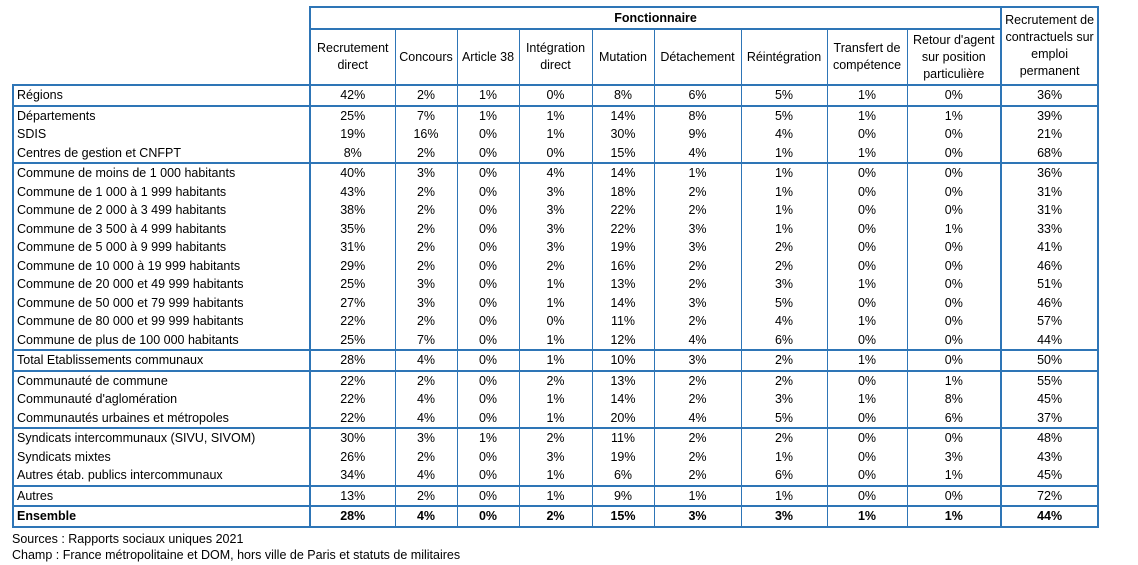 Image resolution: width=1138 pixels, height=565 pixels. I want to click on table-row: Autres 13% 2% 0% 1% 9% 1% 1% 0% 0% 72%, so click(556, 495).